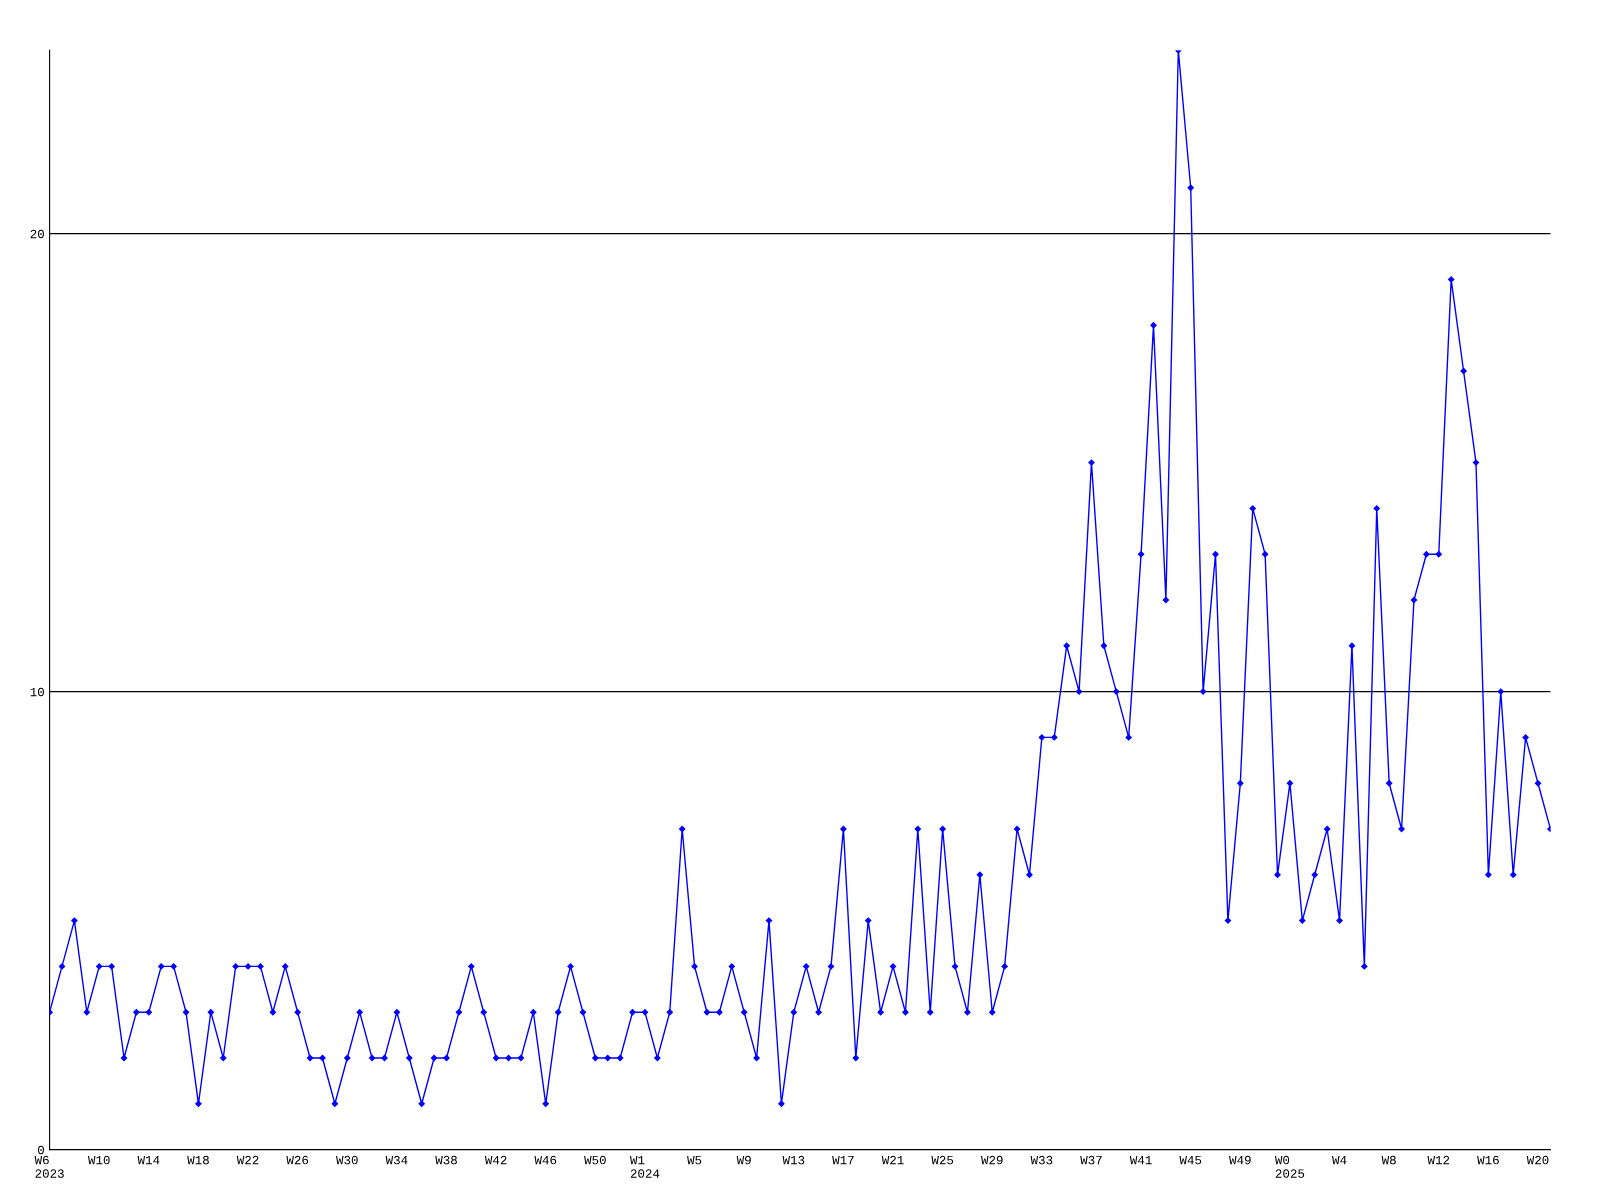  What do you see at coordinates (347, 1160) in the screenshot?
I see `x-tick-label: W30` at bounding box center [347, 1160].